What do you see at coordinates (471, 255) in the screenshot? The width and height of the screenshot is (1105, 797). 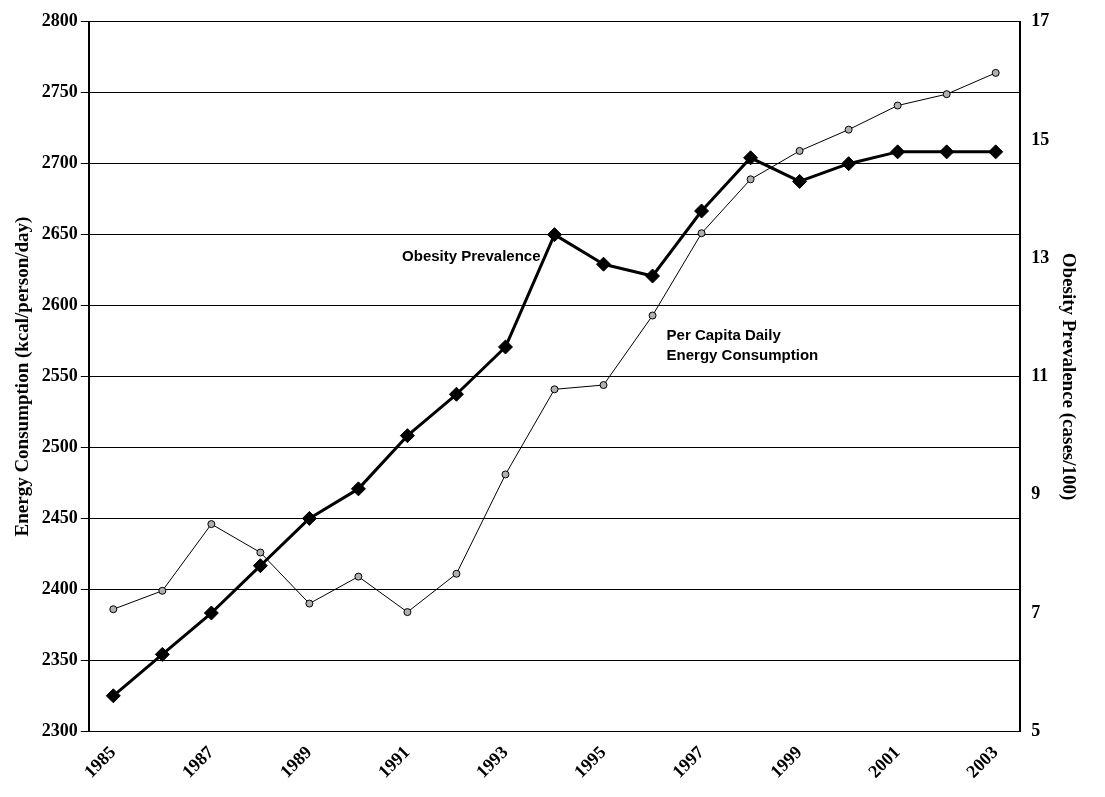 I see `series-label: Obesity Prevalence` at bounding box center [471, 255].